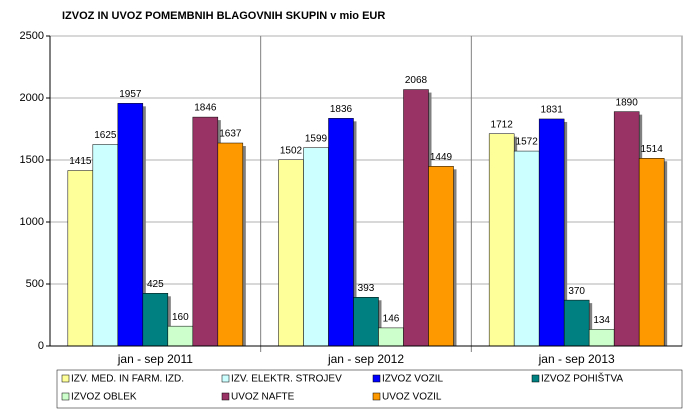 Image resolution: width=683 pixels, height=410 pixels. I want to click on data-label: 1637, so click(230, 134).